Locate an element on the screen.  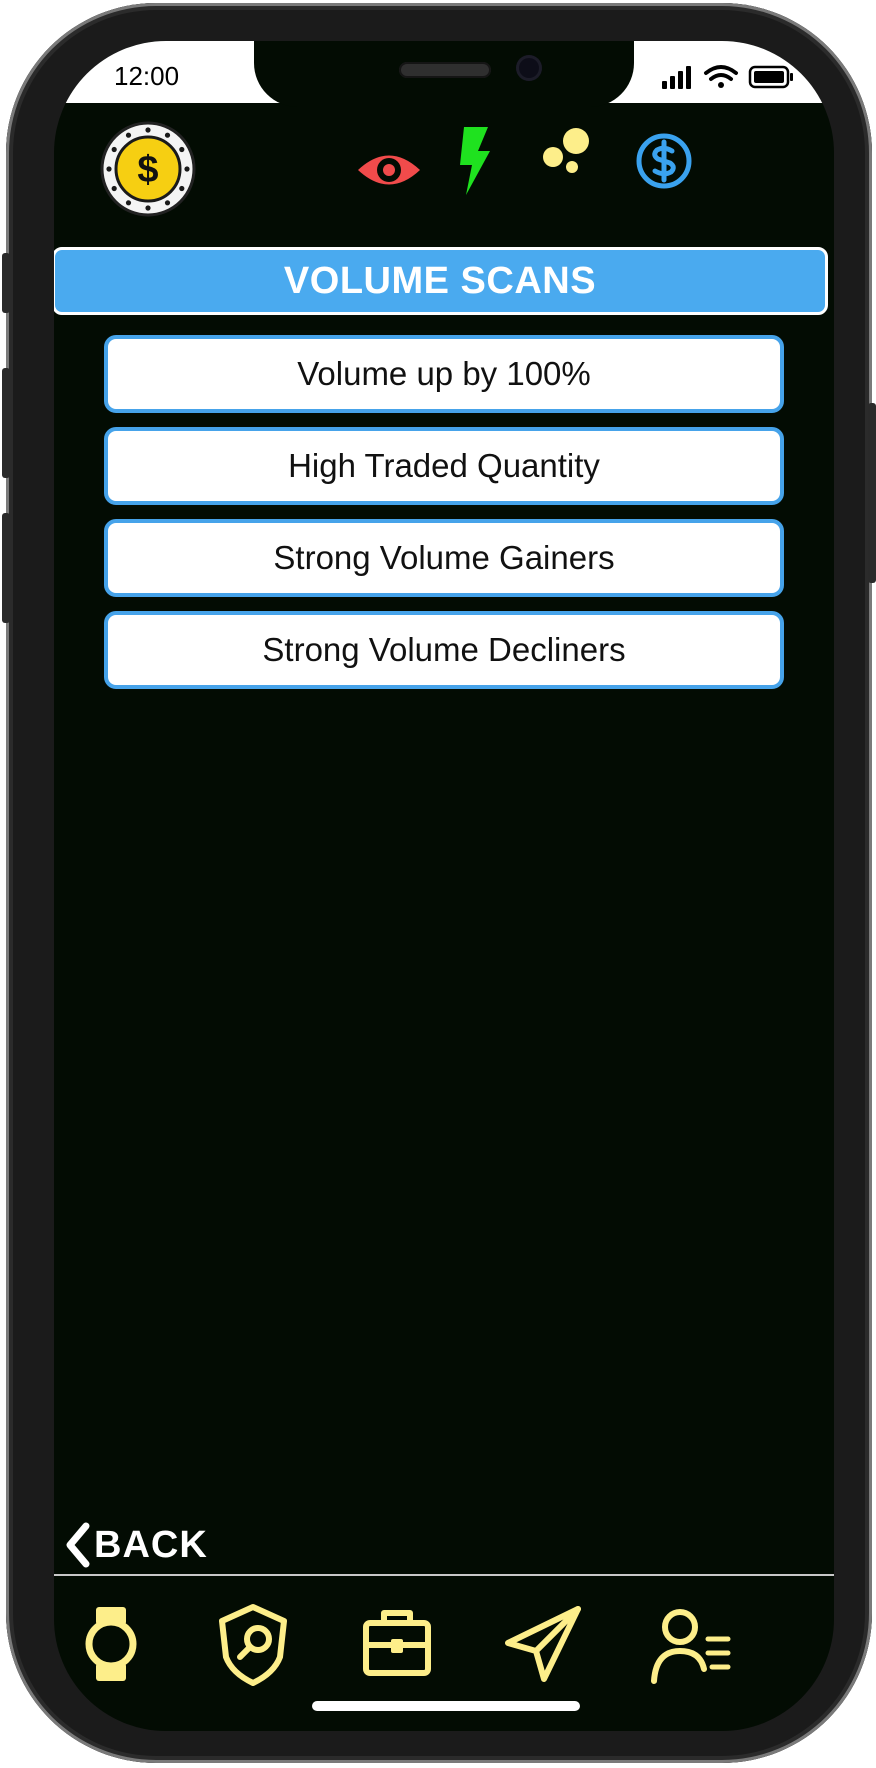
watch-icon is located at coordinates (111, 1644).